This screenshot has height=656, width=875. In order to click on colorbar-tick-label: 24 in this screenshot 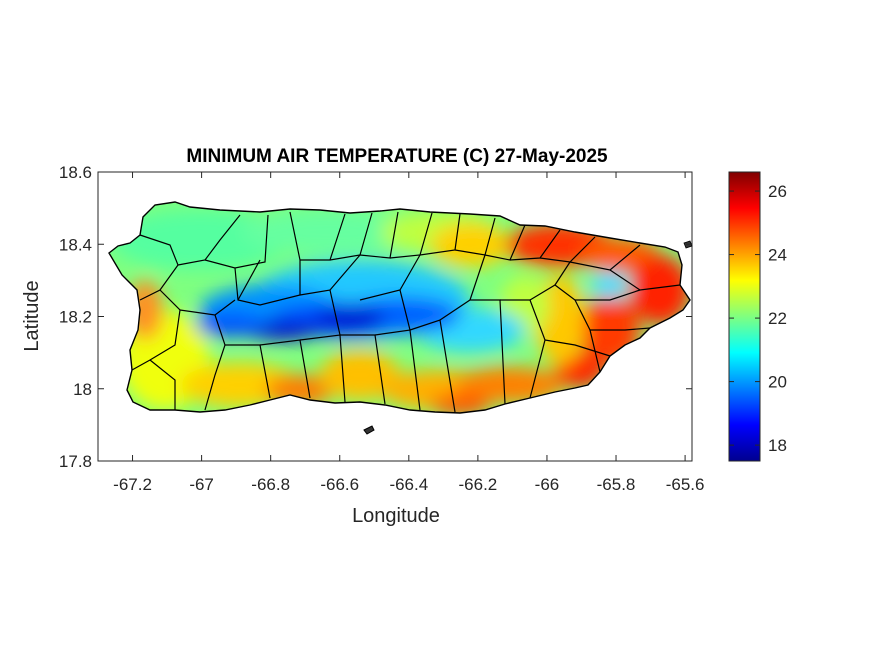, I will do `click(777, 255)`.